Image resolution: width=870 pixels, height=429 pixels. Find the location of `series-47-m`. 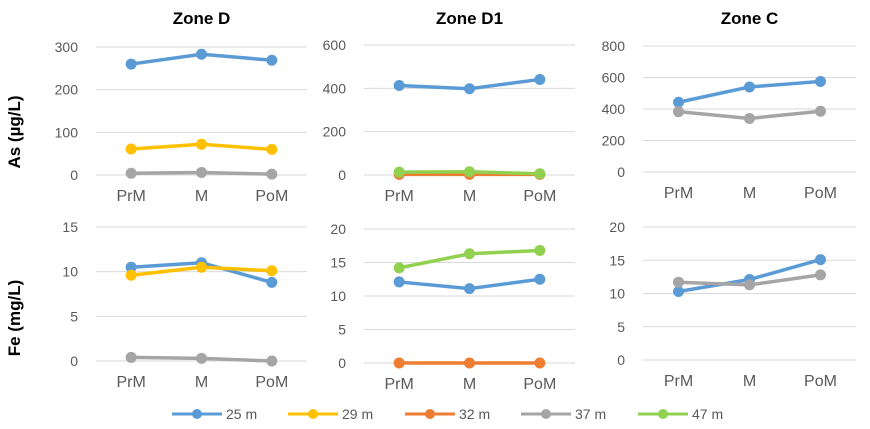

series-47-m is located at coordinates (469, 259).